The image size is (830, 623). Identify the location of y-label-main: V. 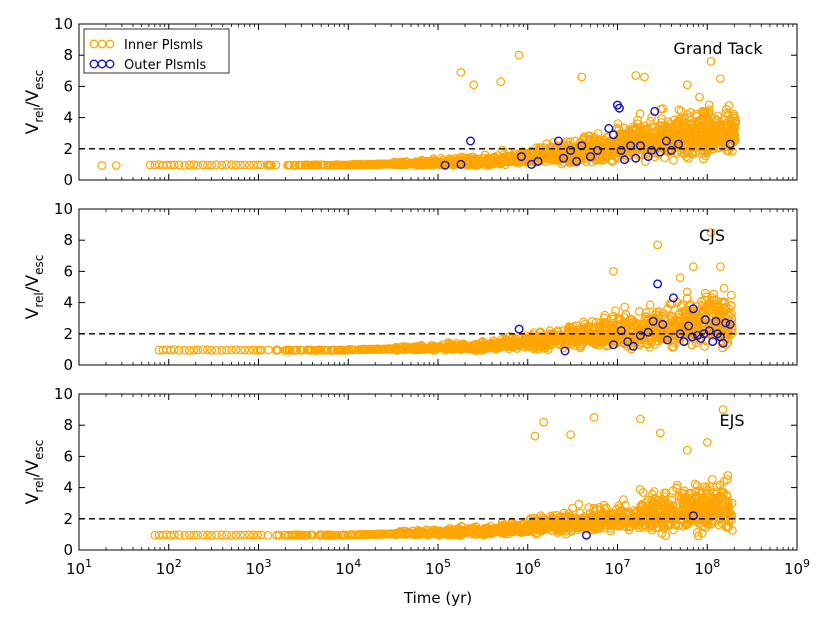
(33, 128).